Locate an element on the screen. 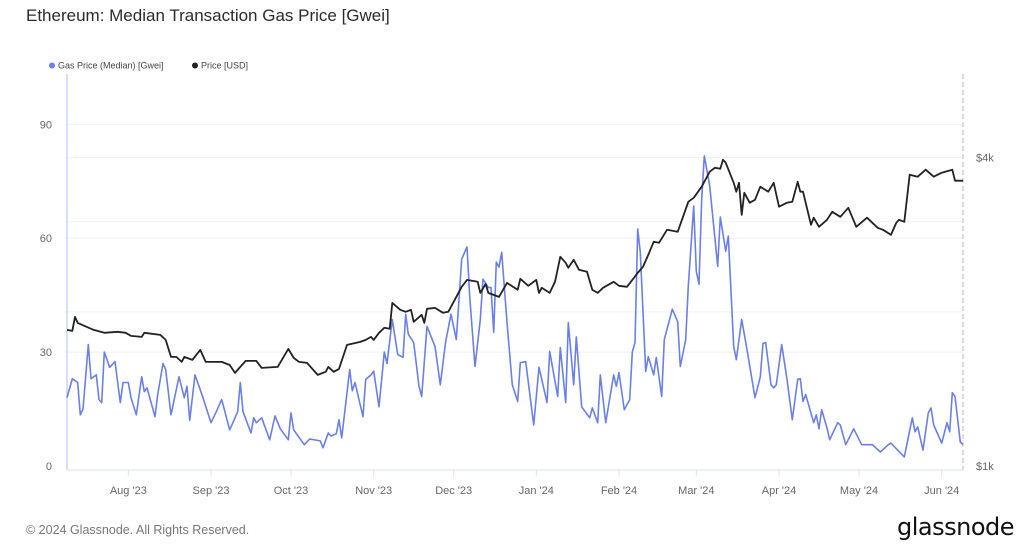  x-tick-label: Oct '23 is located at coordinates (291, 491).